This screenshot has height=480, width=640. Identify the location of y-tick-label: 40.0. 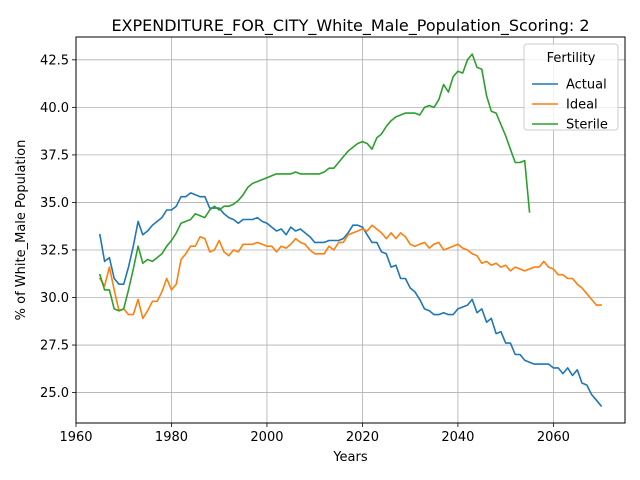
(54, 108).